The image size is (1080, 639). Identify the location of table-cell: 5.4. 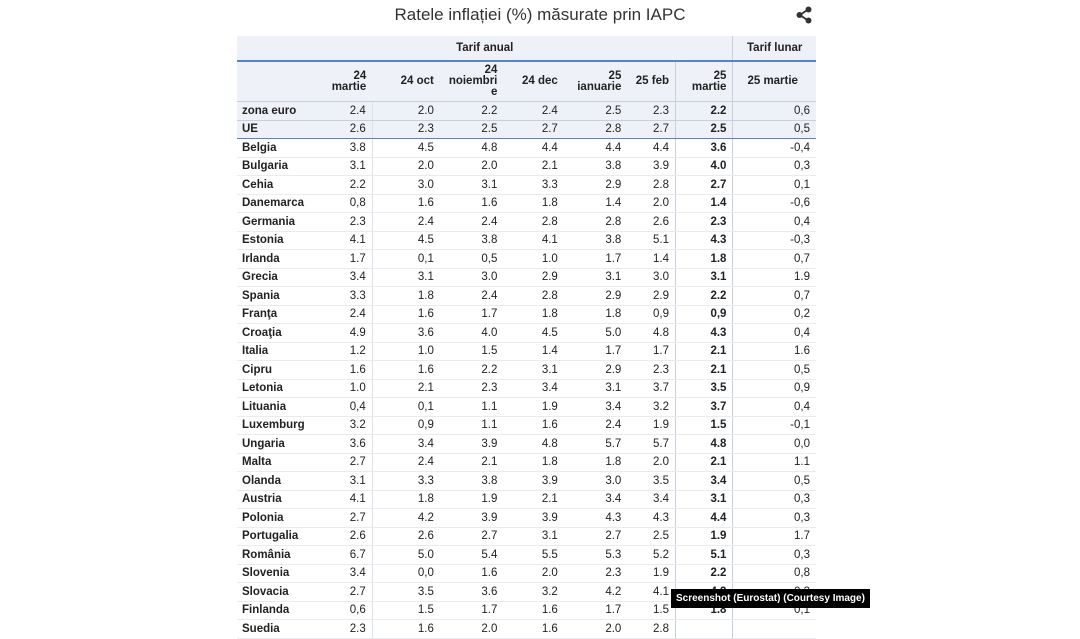
(471, 555).